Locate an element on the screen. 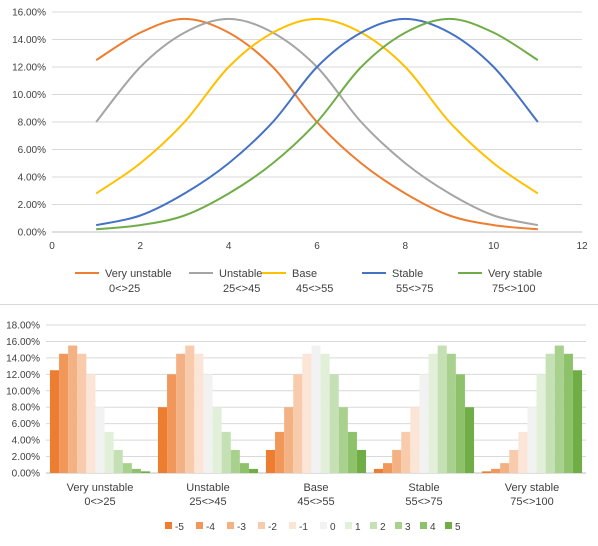 The height and width of the screenshot is (546, 598). line-chart-y-tick-label: 14.00% is located at coordinates (29, 40).